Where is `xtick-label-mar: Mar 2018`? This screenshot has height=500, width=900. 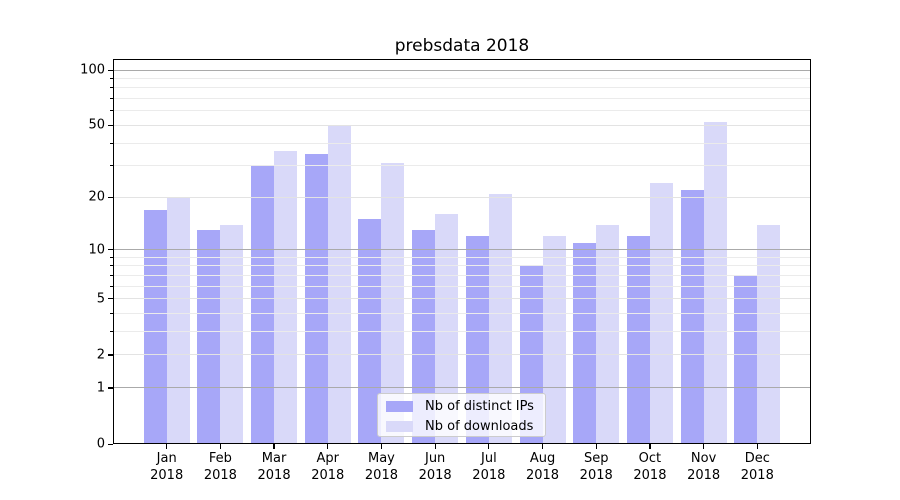
xtick-label-mar: Mar 2018 is located at coordinates (274, 467).